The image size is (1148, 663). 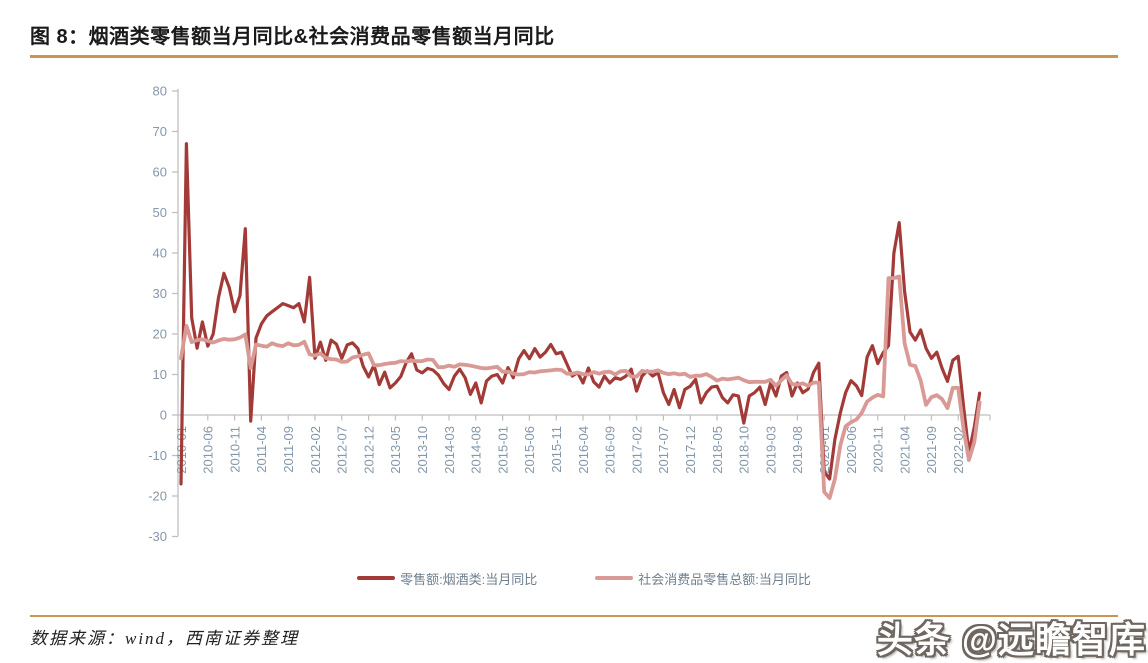 What do you see at coordinates (574, 616) in the screenshot?
I see `footer-divider-rule` at bounding box center [574, 616].